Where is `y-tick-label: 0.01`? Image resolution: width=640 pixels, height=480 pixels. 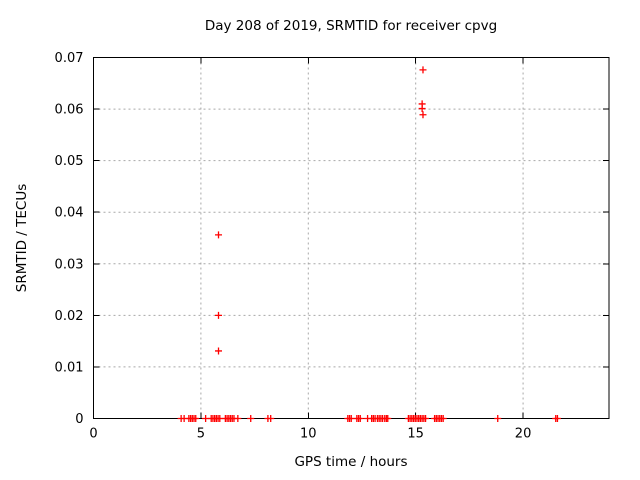
y-tick-label: 0.01 is located at coordinates (69, 367).